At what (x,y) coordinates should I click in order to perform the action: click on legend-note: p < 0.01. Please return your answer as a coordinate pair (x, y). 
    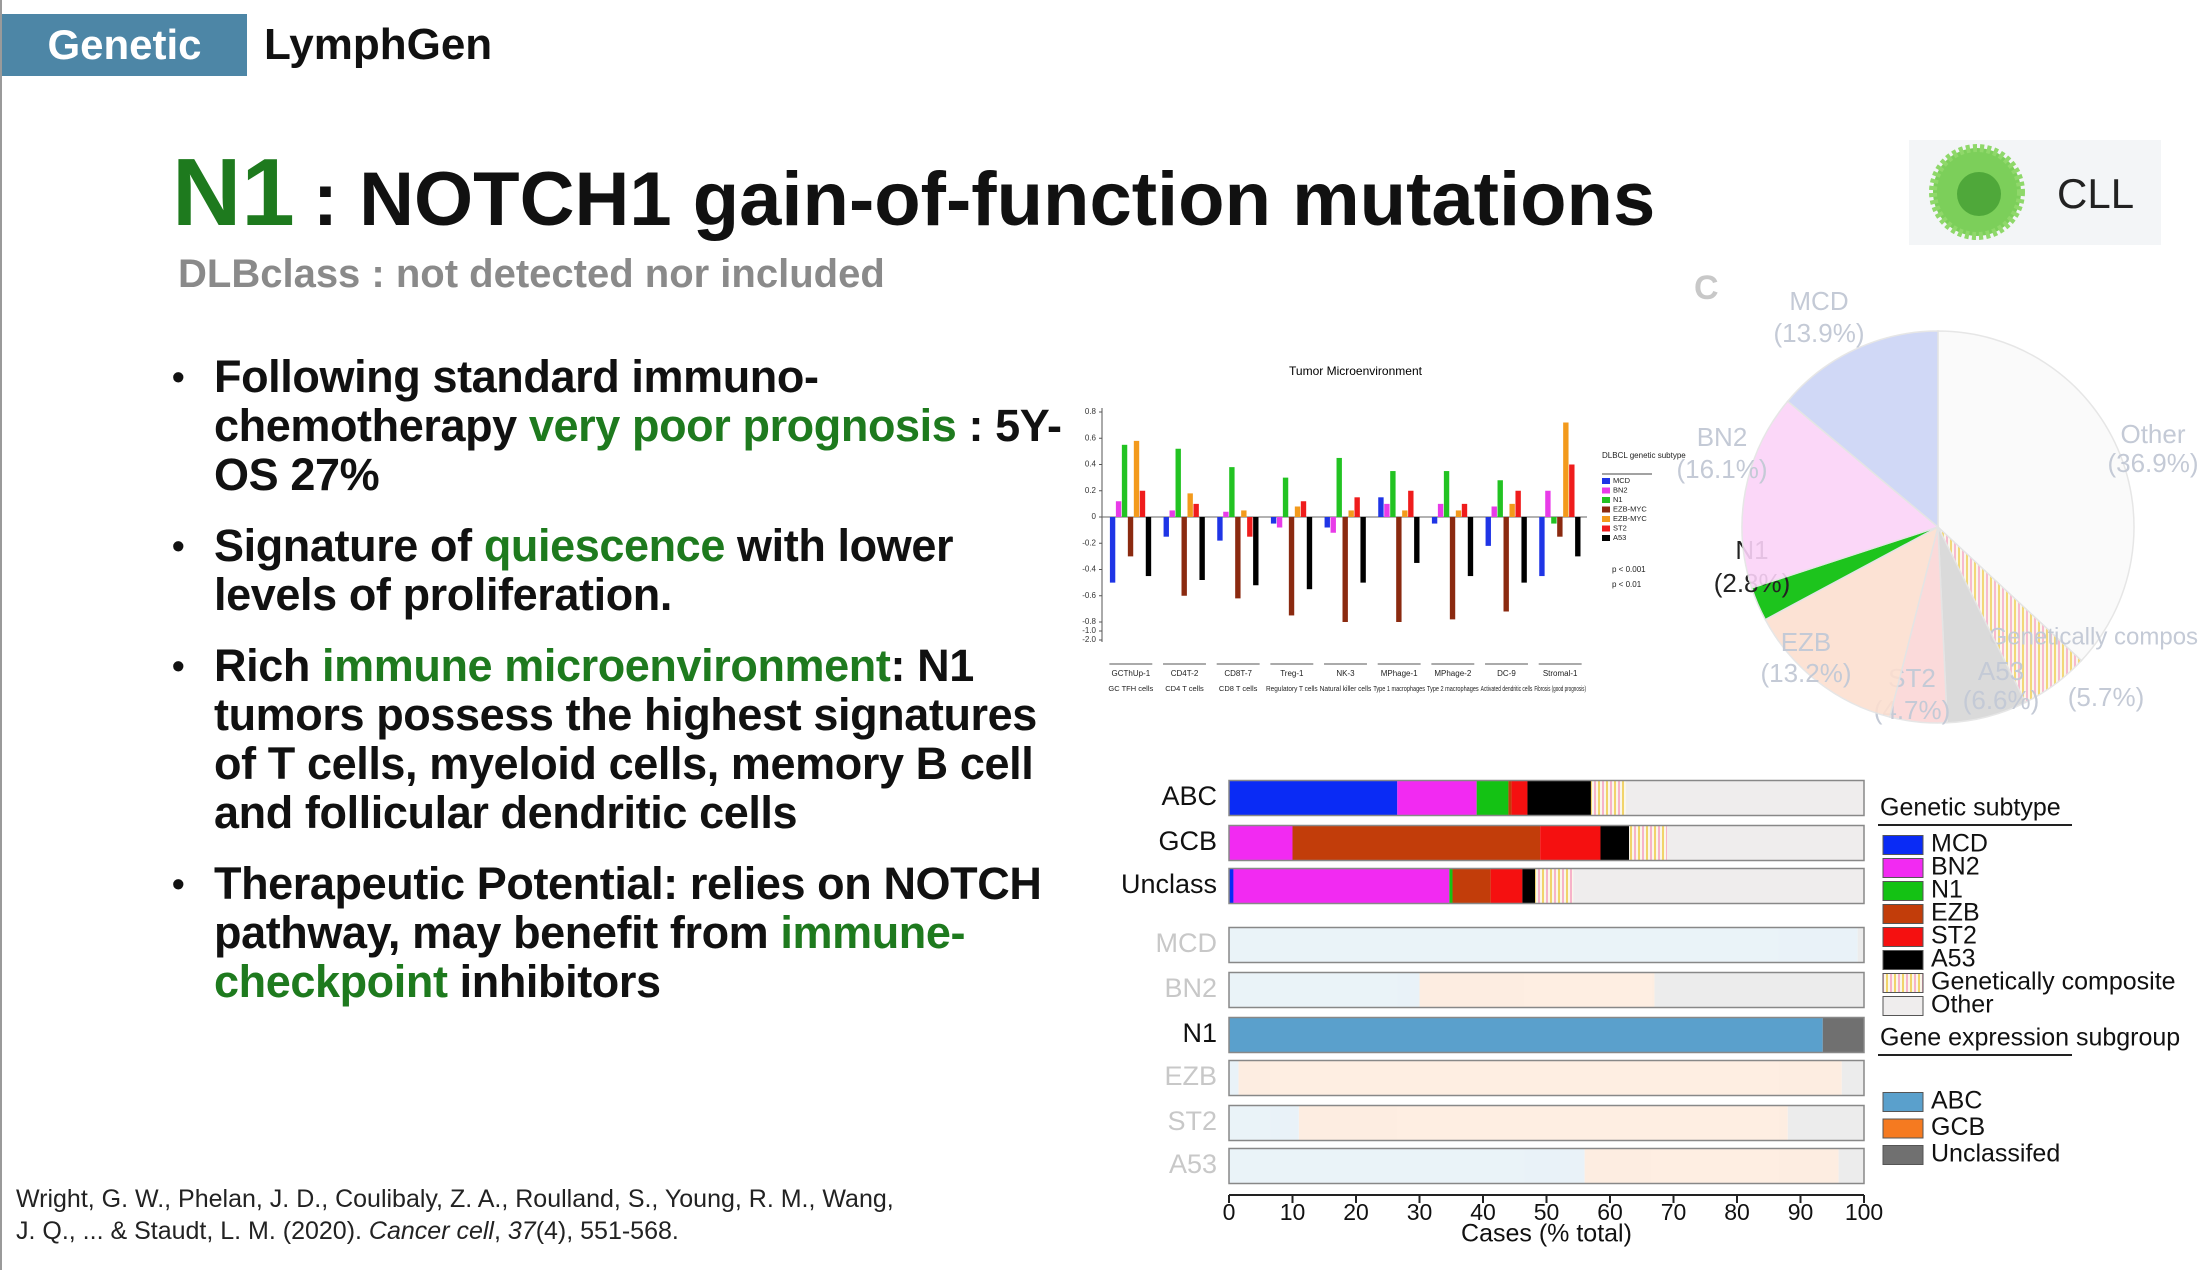
    Looking at the image, I should click on (1627, 584).